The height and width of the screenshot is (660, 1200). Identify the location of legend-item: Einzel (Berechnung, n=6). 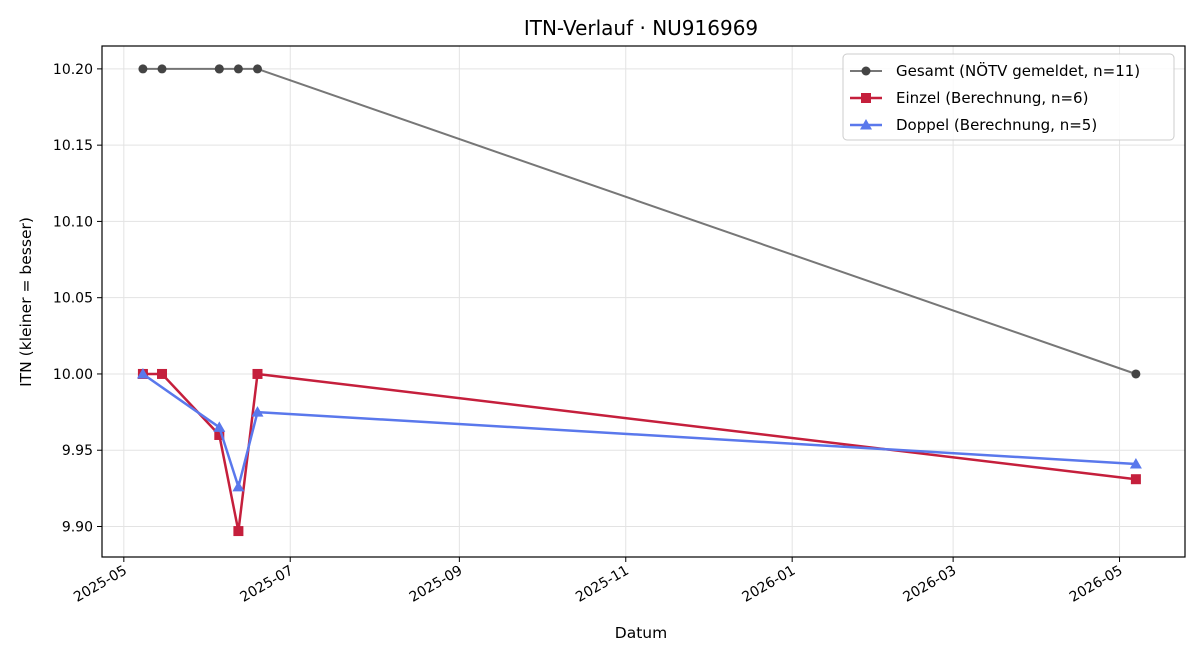
(969, 98).